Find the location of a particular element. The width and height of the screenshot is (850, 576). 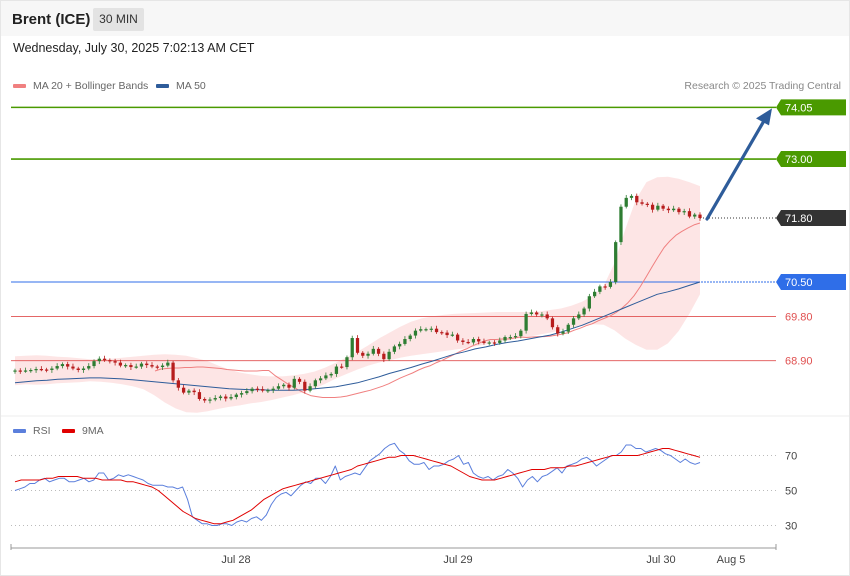

time-tick-jul-30: Jul 30 is located at coordinates (660, 560).